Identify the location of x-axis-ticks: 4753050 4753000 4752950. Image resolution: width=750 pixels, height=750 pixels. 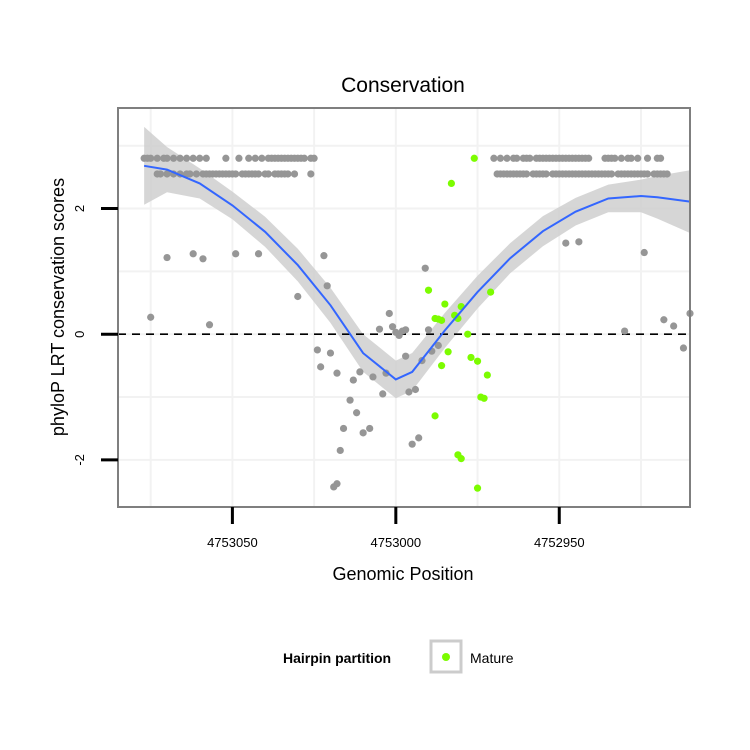
(396, 528).